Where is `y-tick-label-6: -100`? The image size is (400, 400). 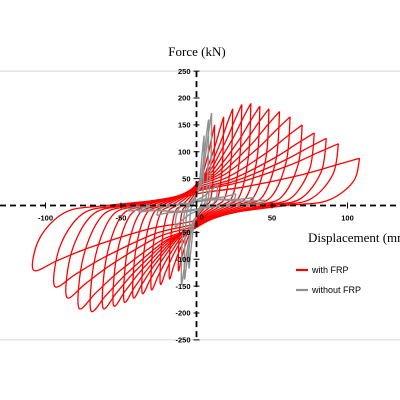
y-tick-label-6: -100 is located at coordinates (182, 259).